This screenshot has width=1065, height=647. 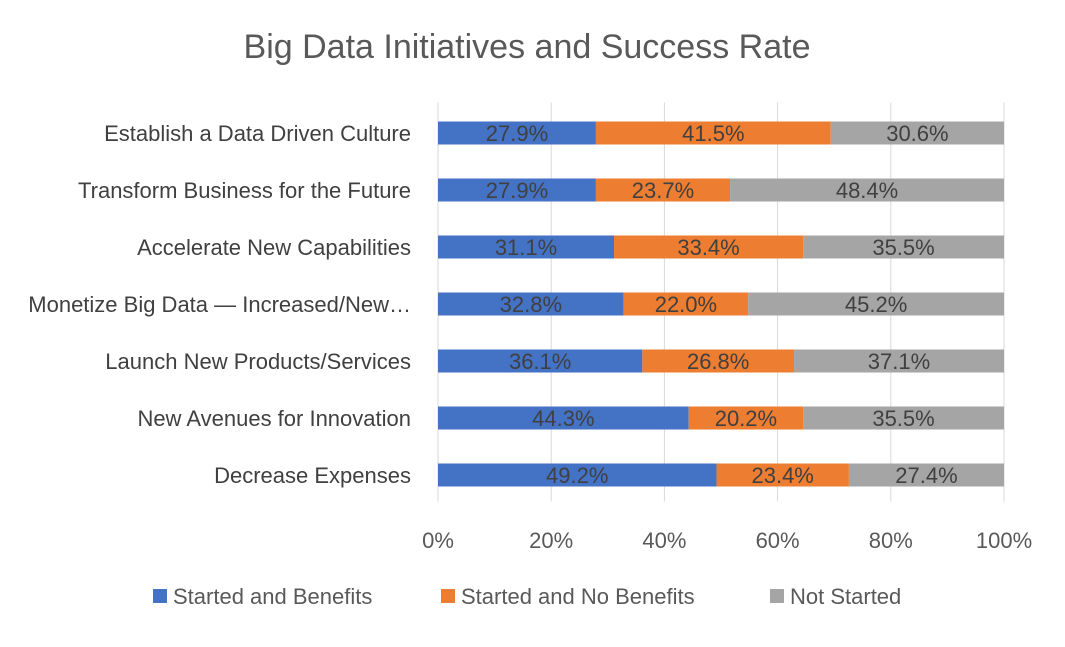 I want to click on data-label-started-and-benefits-5: 36.1%, so click(x=540, y=361).